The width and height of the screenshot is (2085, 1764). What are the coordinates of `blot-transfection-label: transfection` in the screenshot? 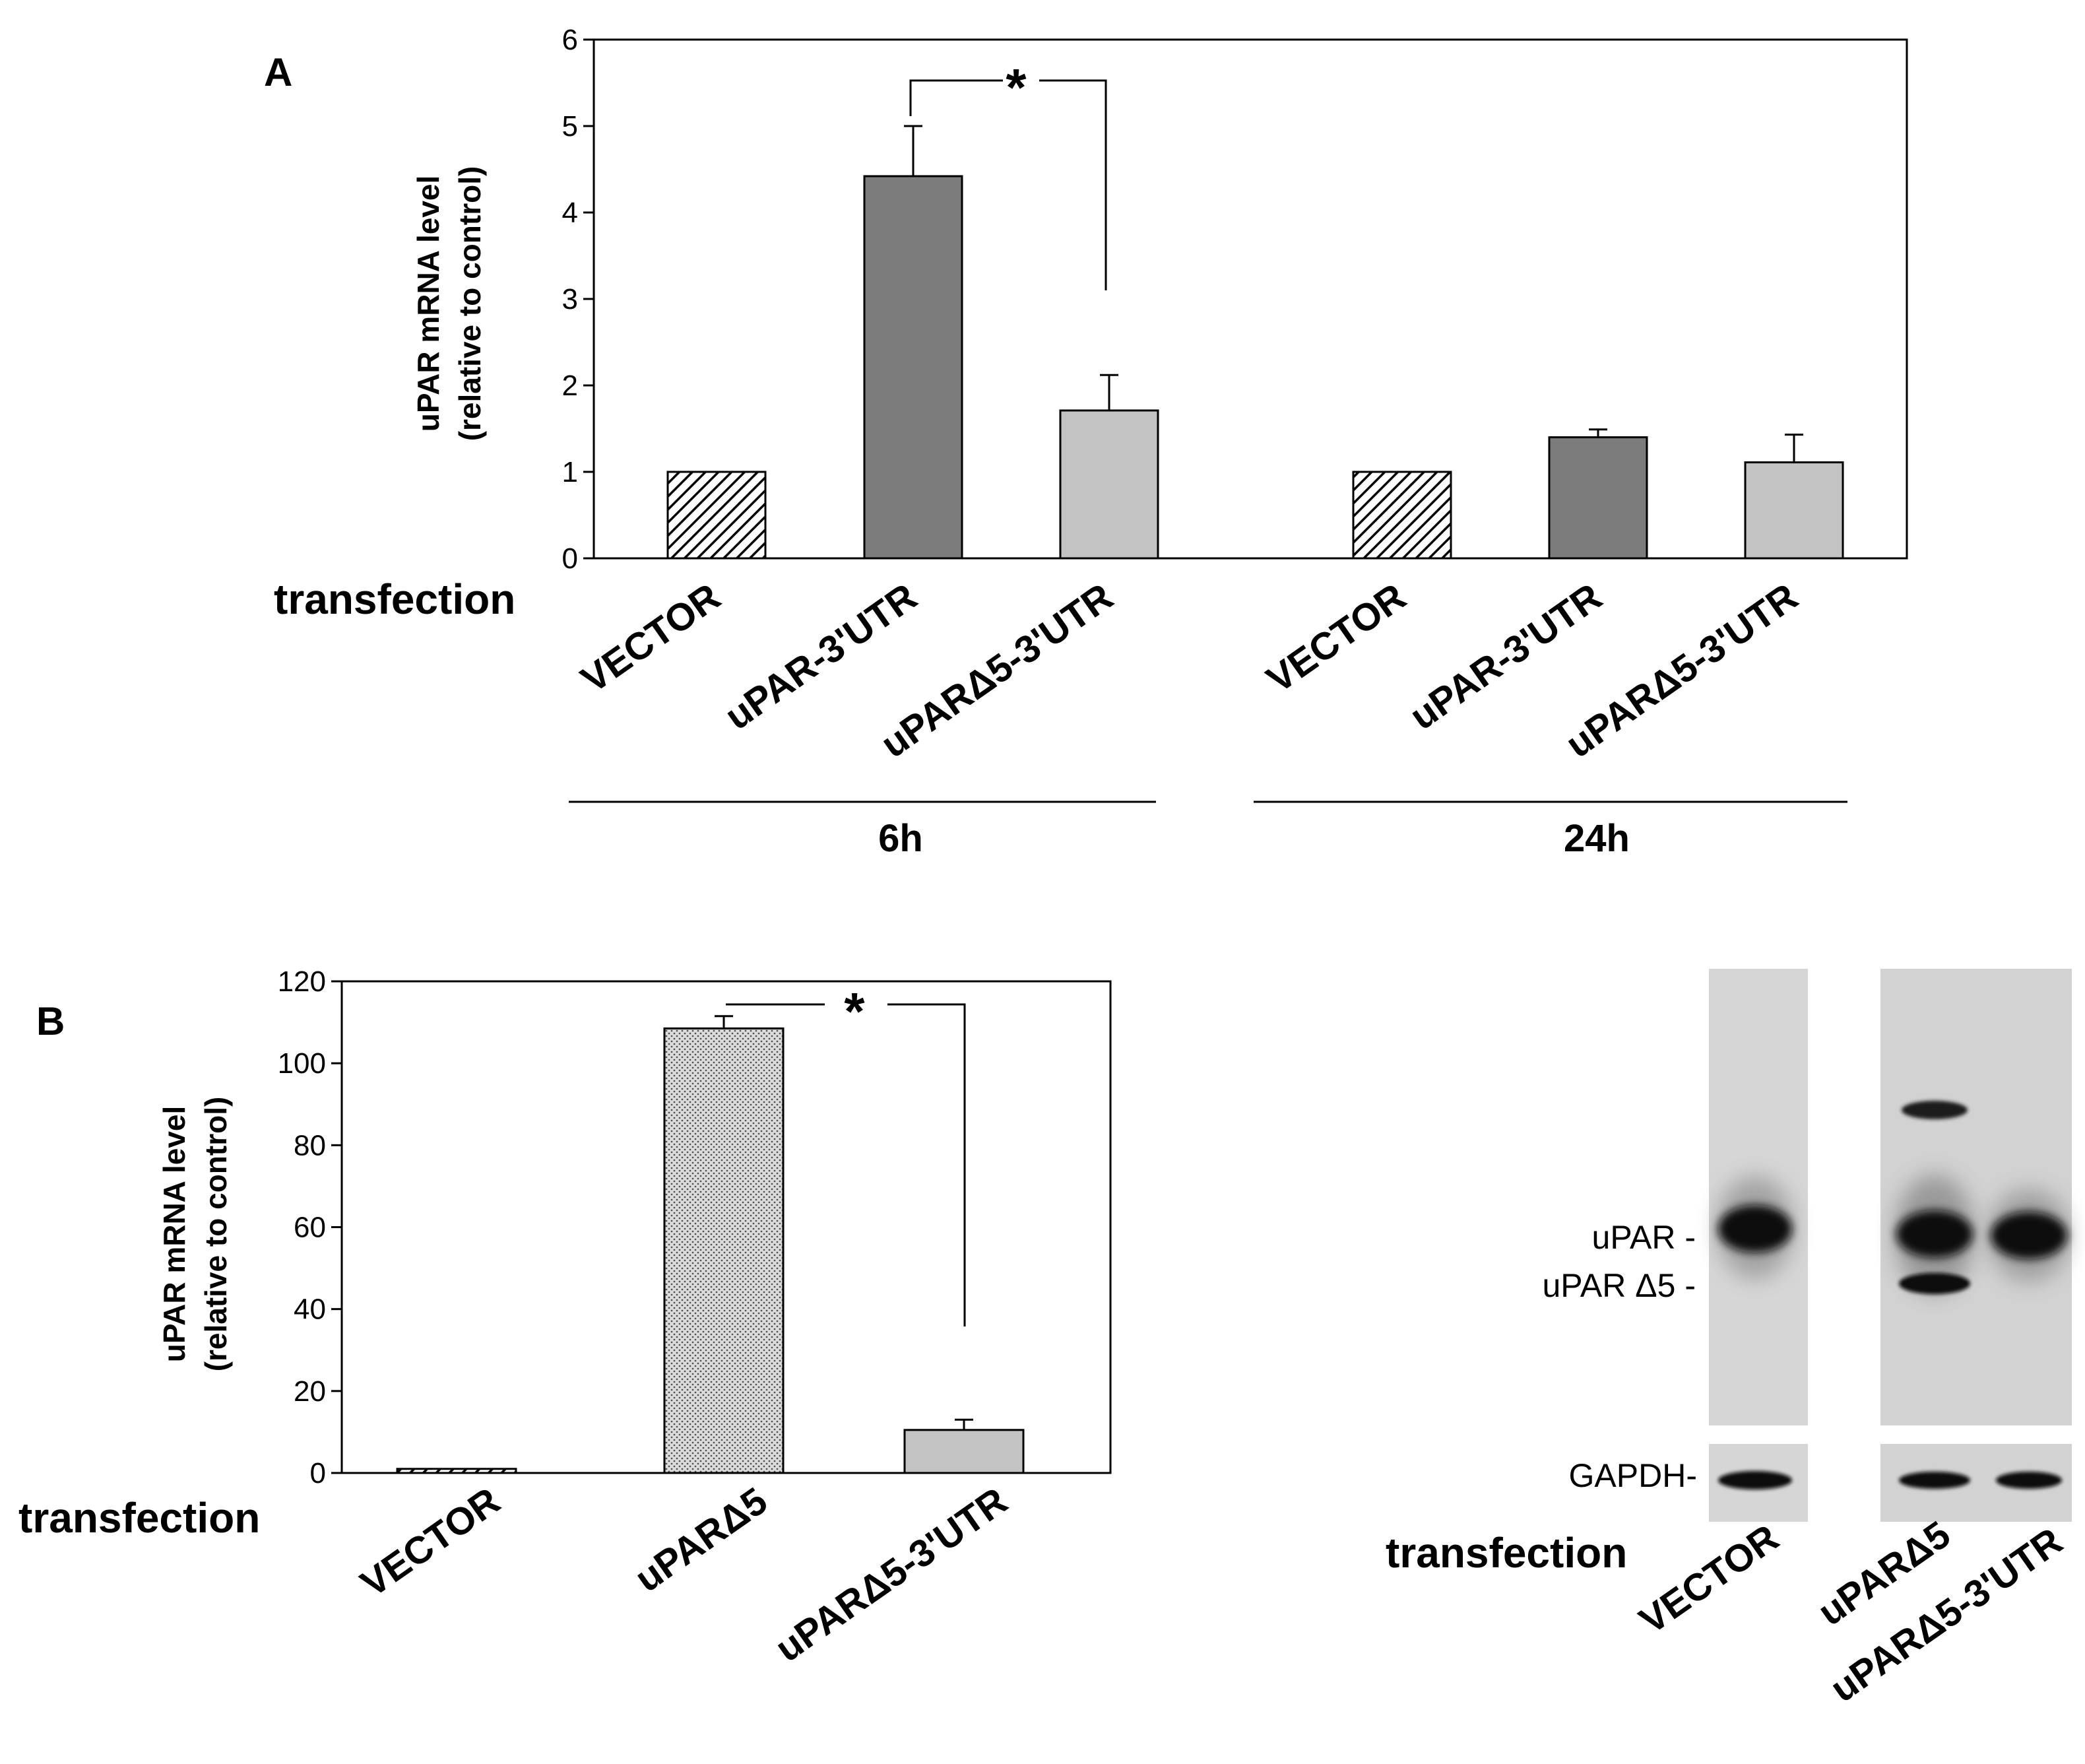 It's located at (1506, 1553).